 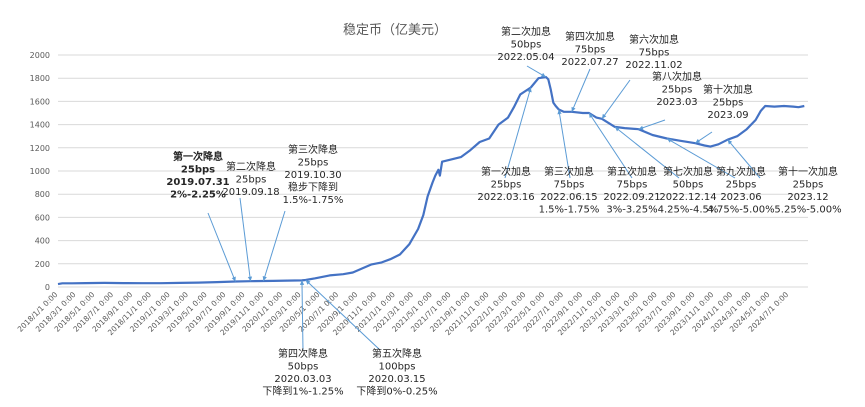 I want to click on annotation-line: 2022.12.14, so click(x=687, y=197).